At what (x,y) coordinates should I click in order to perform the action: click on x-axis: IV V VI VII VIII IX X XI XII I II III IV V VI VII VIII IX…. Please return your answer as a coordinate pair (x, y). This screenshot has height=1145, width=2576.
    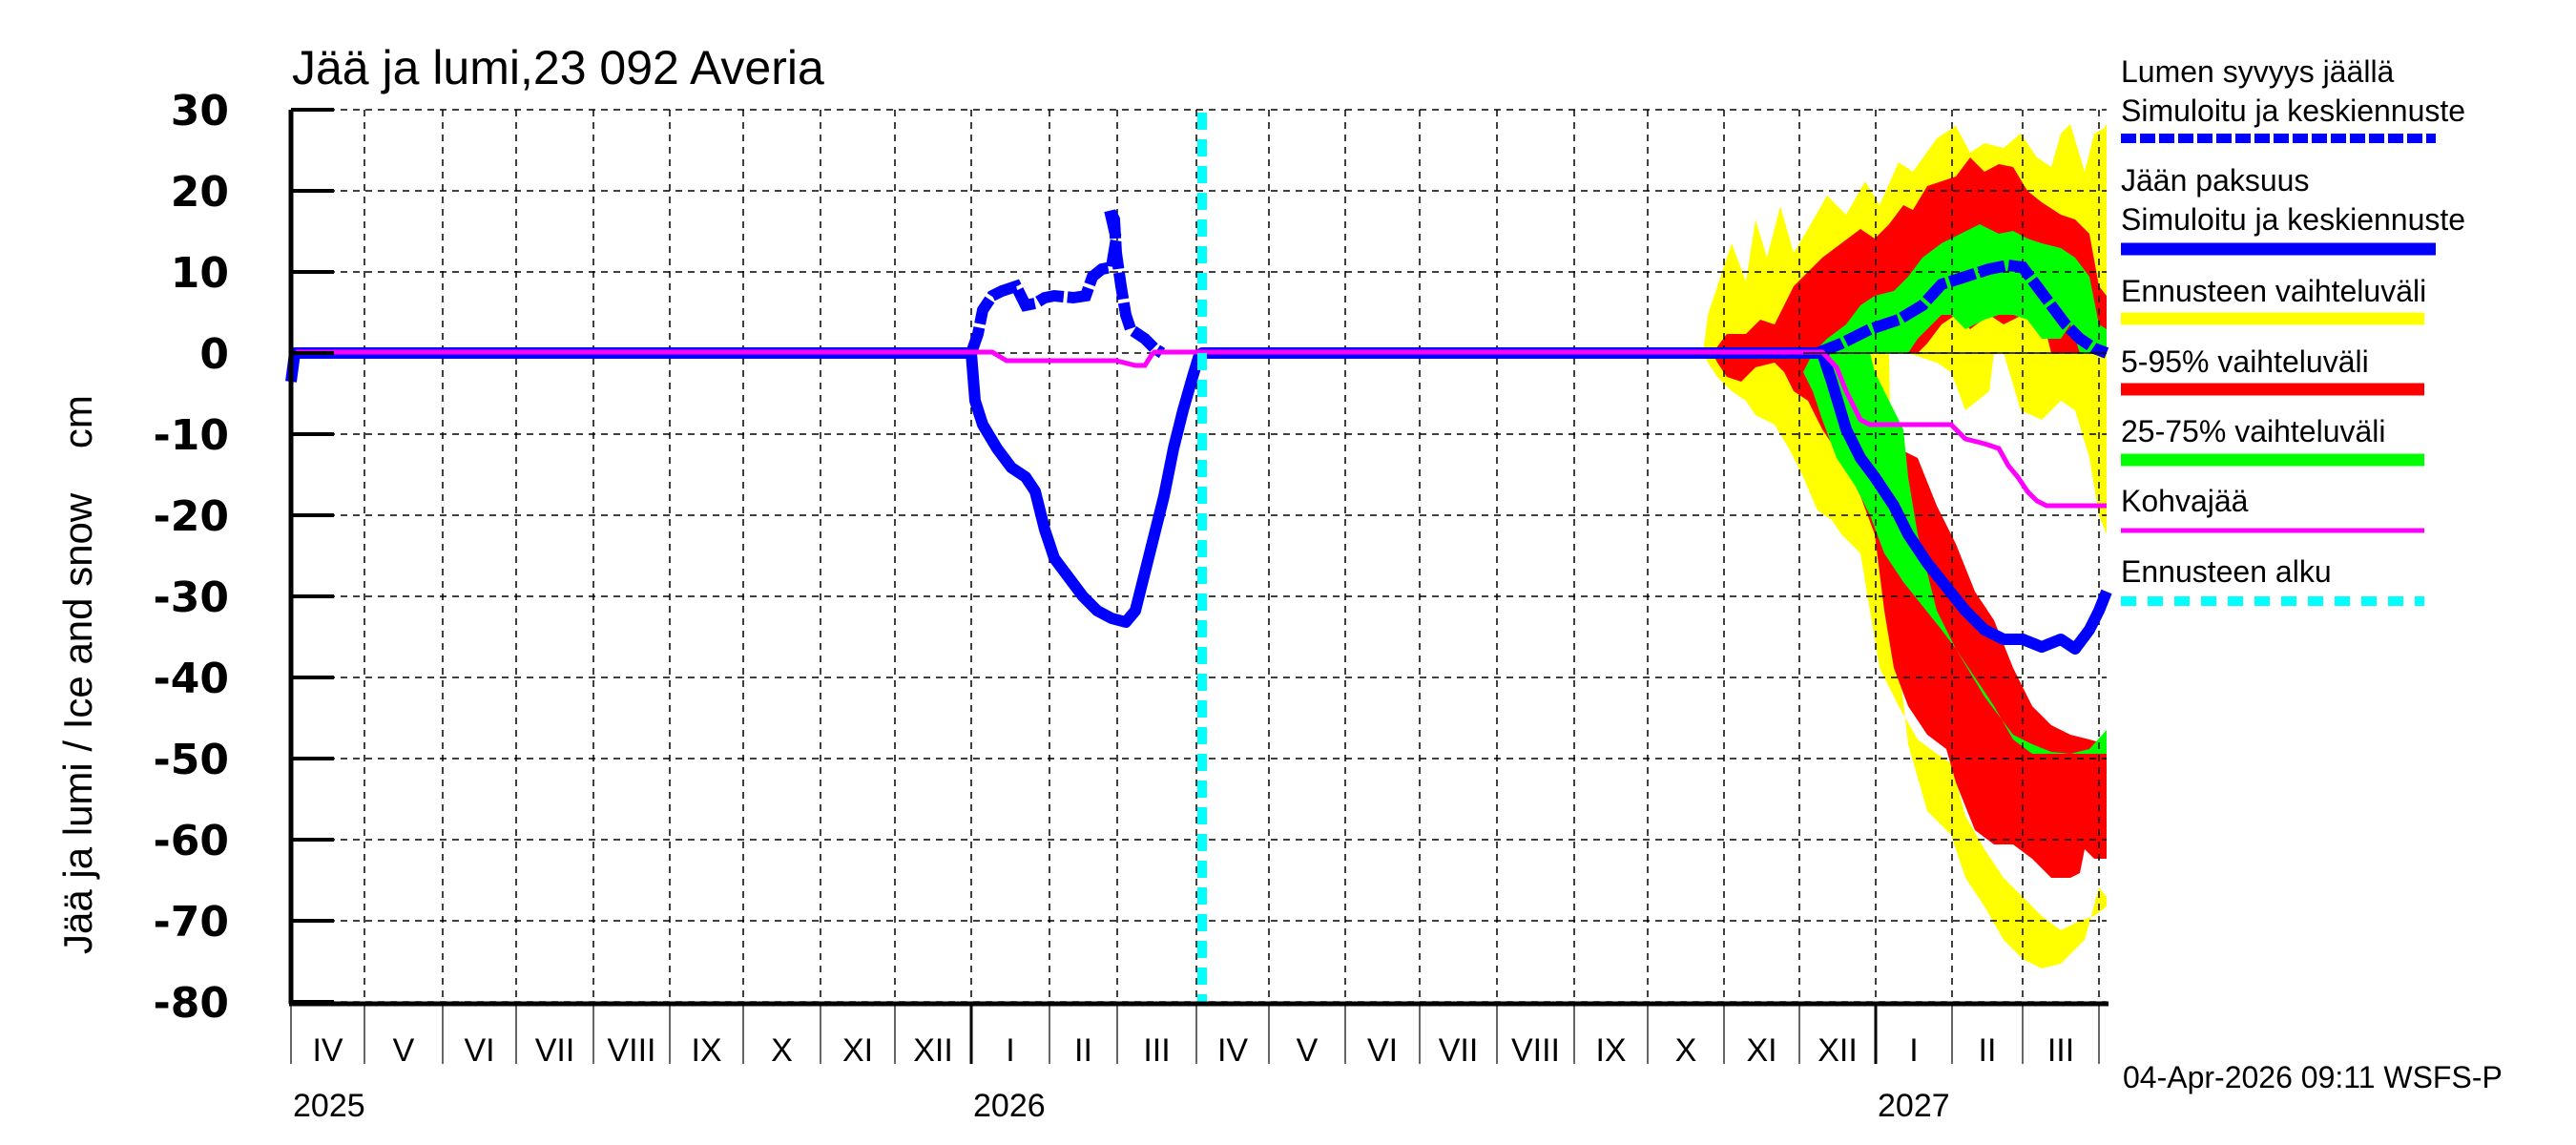
    Looking at the image, I should click on (1195, 1064).